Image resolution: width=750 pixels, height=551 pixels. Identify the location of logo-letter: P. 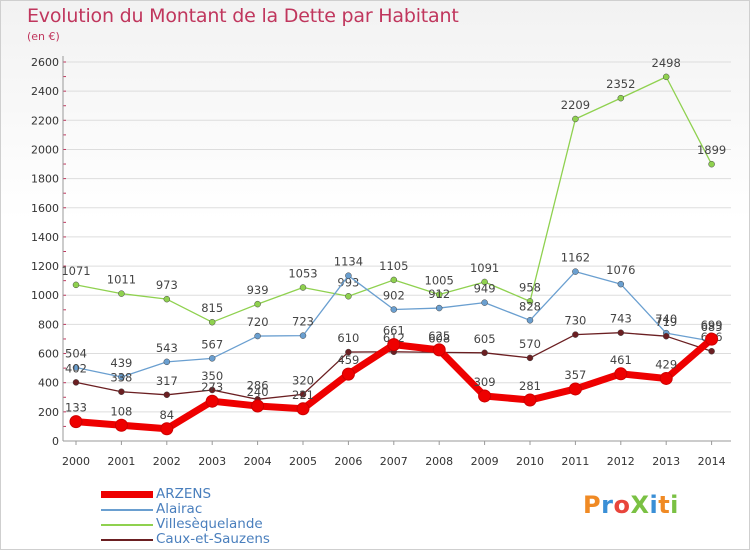
(592, 505).